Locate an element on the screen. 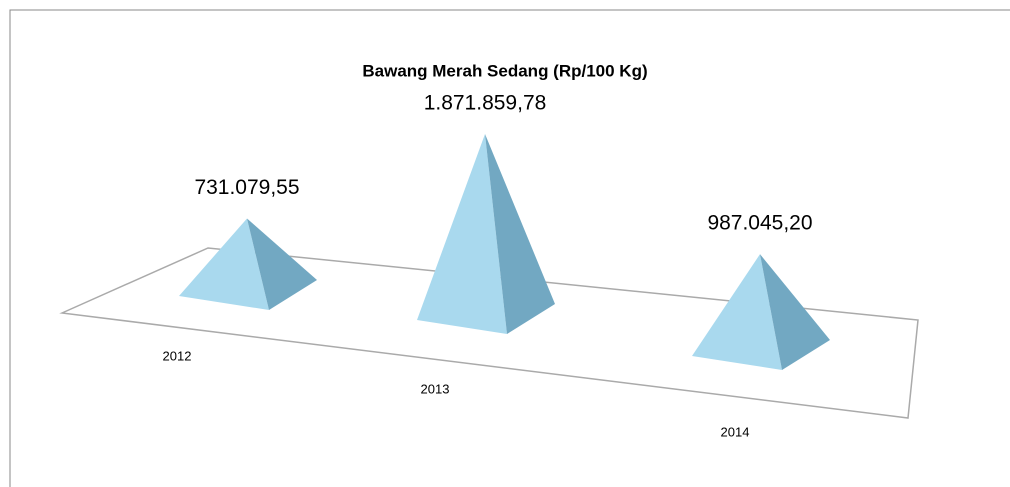  value-label: 731.079,55 is located at coordinates (246, 187).